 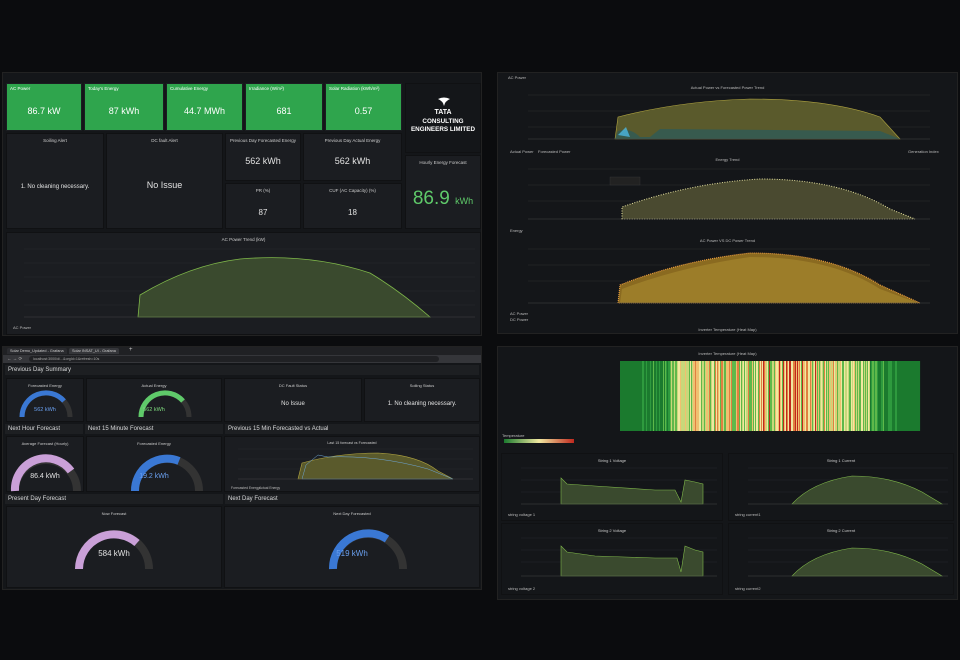 I want to click on stat-value: 86.7 kW, so click(x=44, y=111).